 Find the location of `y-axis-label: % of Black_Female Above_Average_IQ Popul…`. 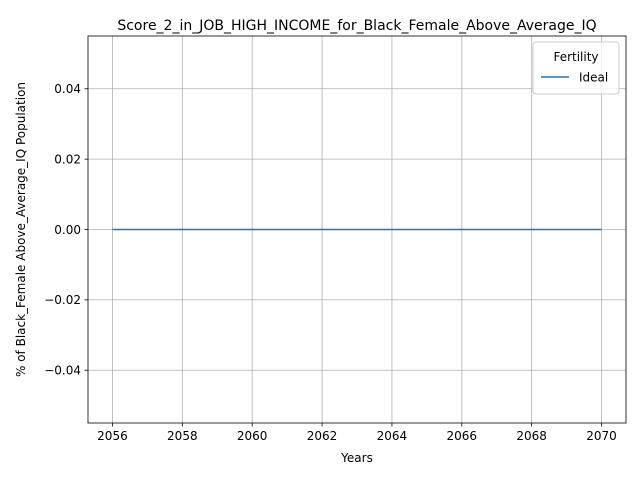

y-axis-label: % of Black_Female Above_Average_IQ Popul… is located at coordinates (21, 229).